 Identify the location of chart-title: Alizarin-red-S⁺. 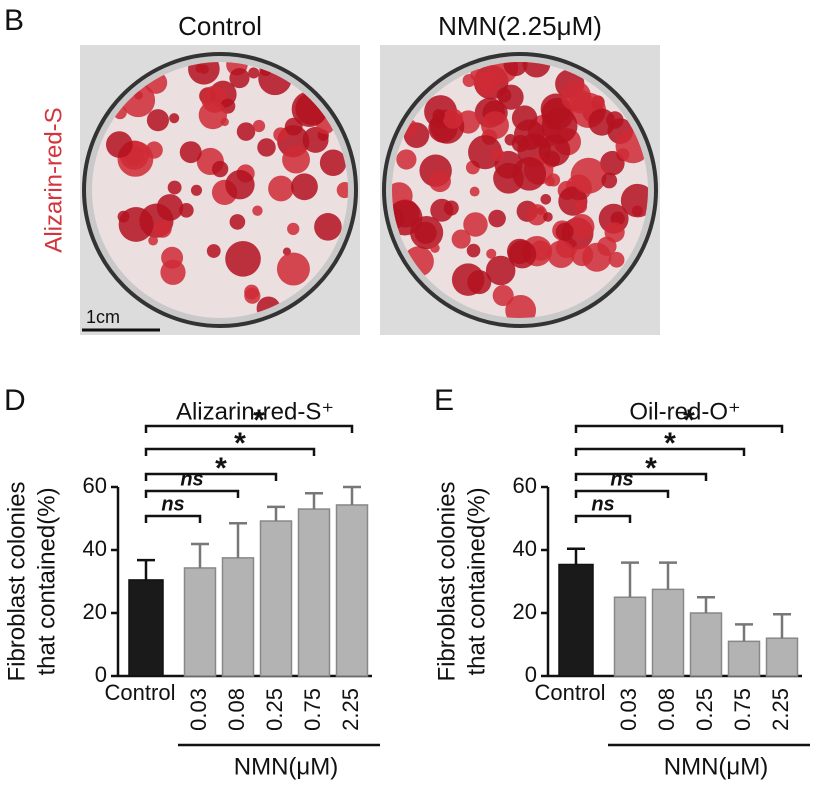
(255, 411).